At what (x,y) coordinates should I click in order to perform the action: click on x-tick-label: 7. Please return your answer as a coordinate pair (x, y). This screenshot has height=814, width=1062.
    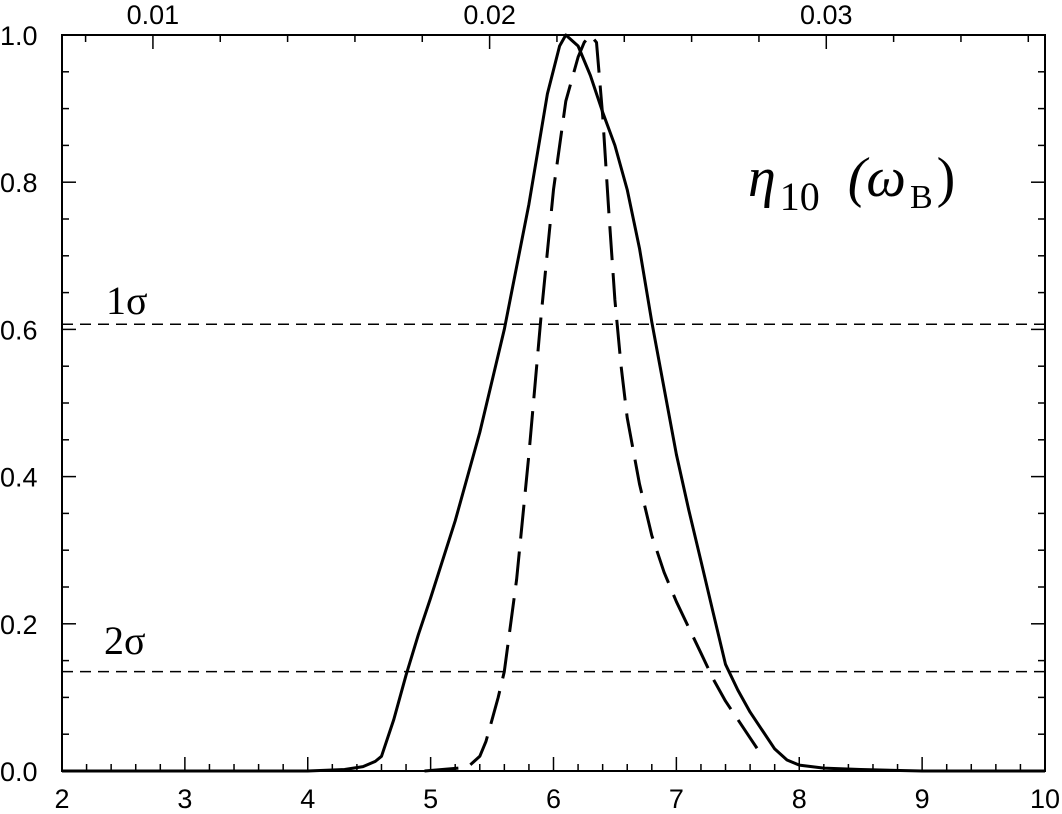
    Looking at the image, I should click on (676, 799).